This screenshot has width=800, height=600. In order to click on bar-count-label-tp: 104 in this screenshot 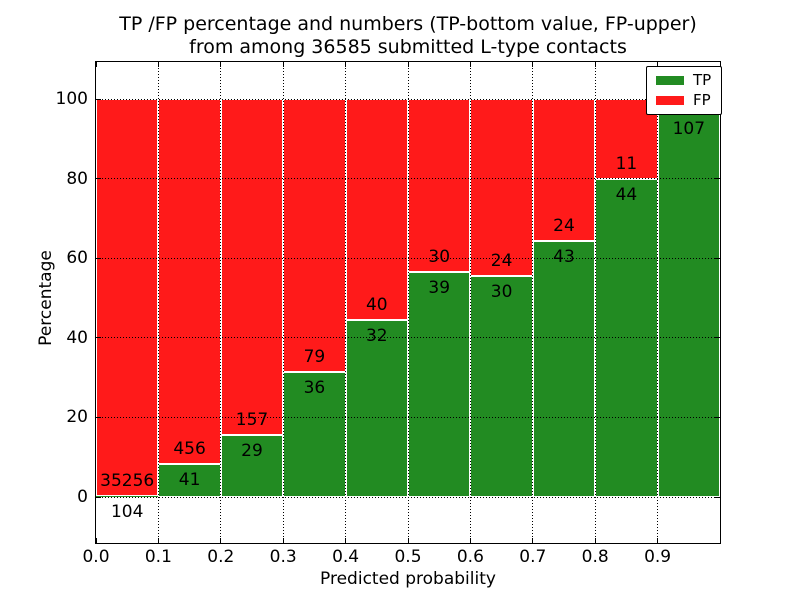, I will do `click(127, 511)`.